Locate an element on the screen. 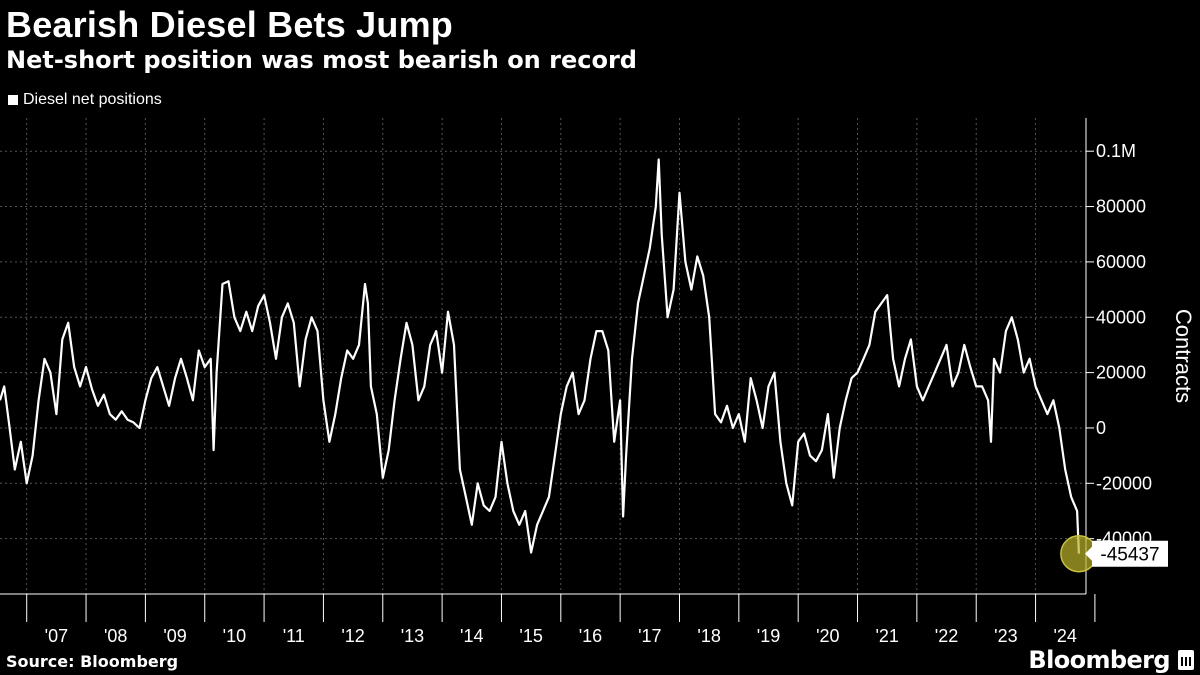 The image size is (1200, 675). annotation-layer: -45437 is located at coordinates (1114, 553).